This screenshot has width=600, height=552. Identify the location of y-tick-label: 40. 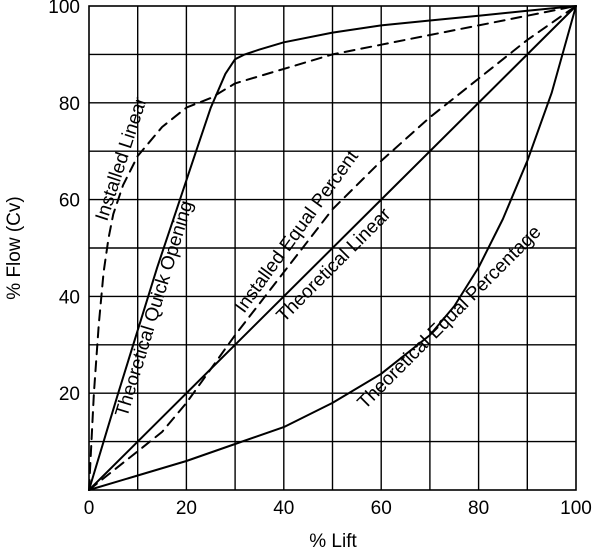
(69, 297).